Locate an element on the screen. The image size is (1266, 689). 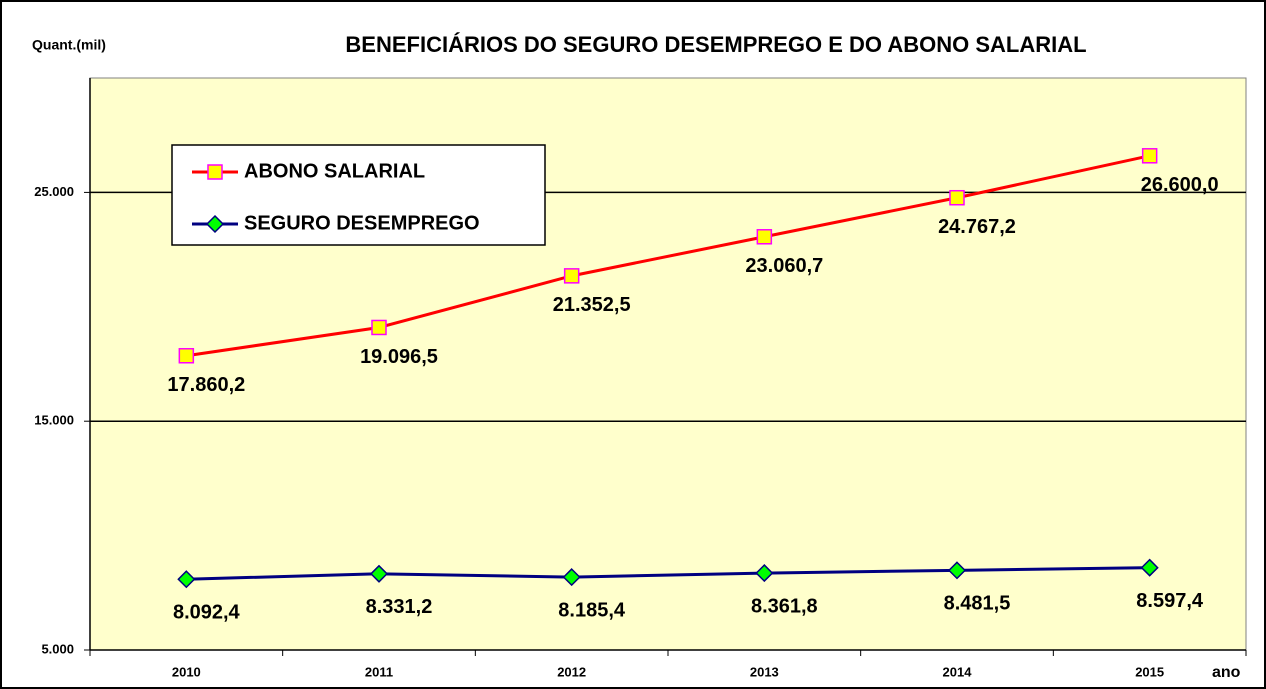
data-label: 23.060,7 is located at coordinates (784, 266).